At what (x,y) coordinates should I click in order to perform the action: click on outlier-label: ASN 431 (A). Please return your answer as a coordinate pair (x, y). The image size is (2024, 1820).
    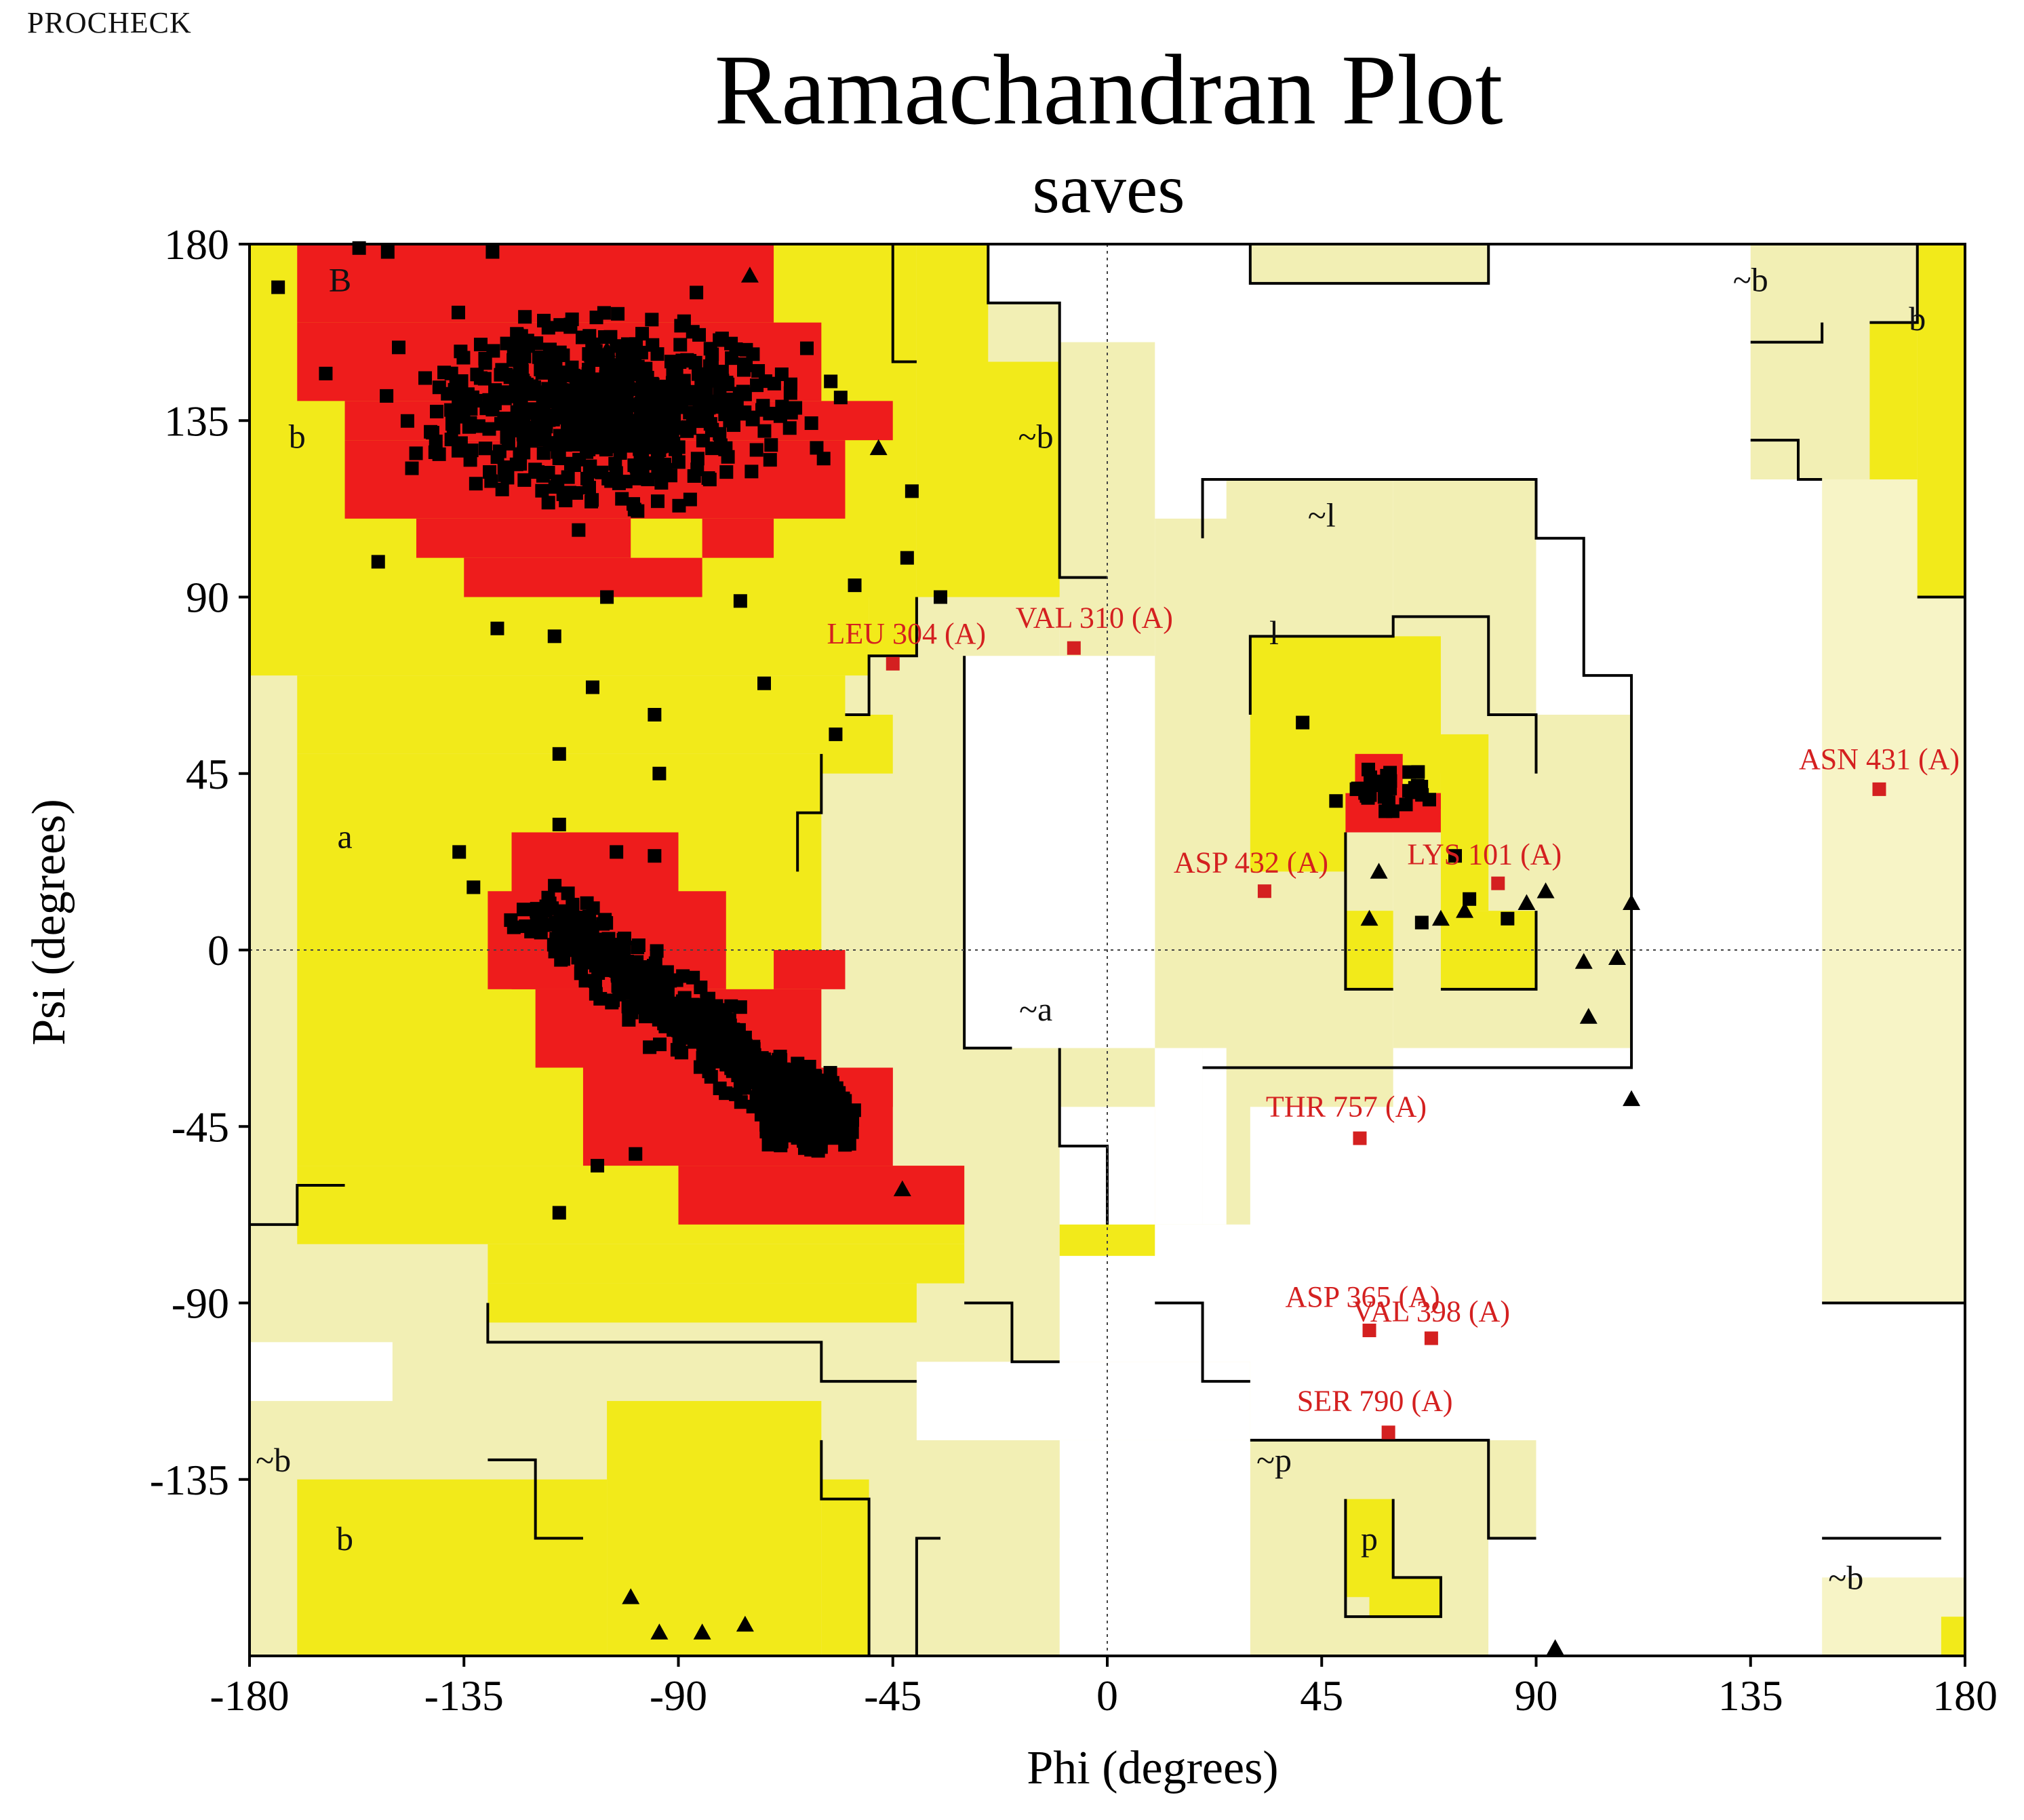
    Looking at the image, I should click on (1880, 759).